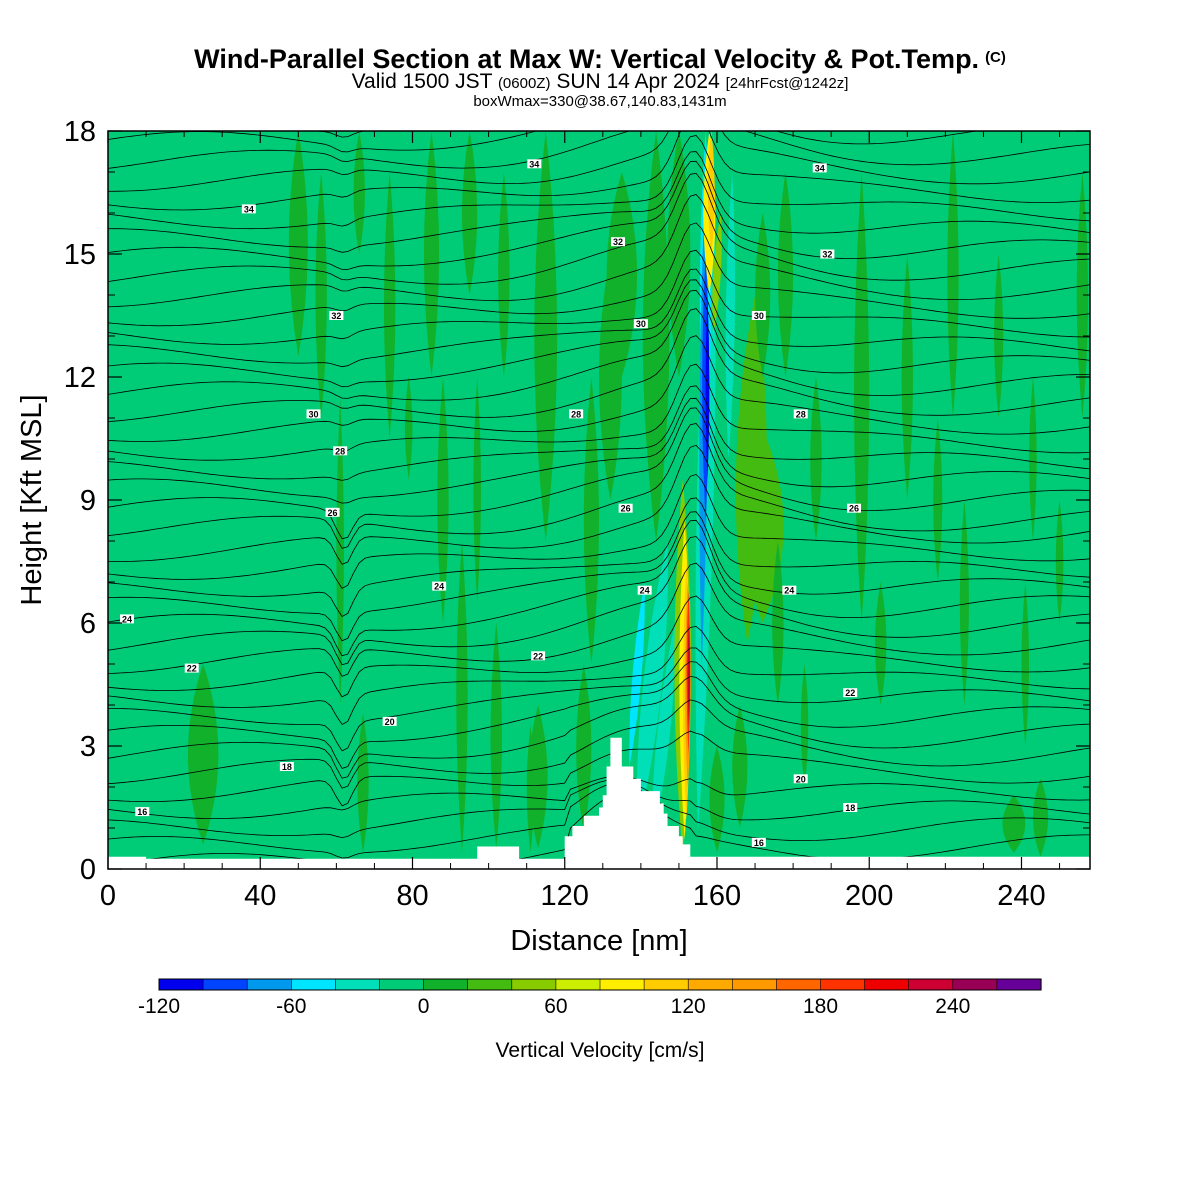  I want to click on x-tick-label: 160, so click(717, 896).